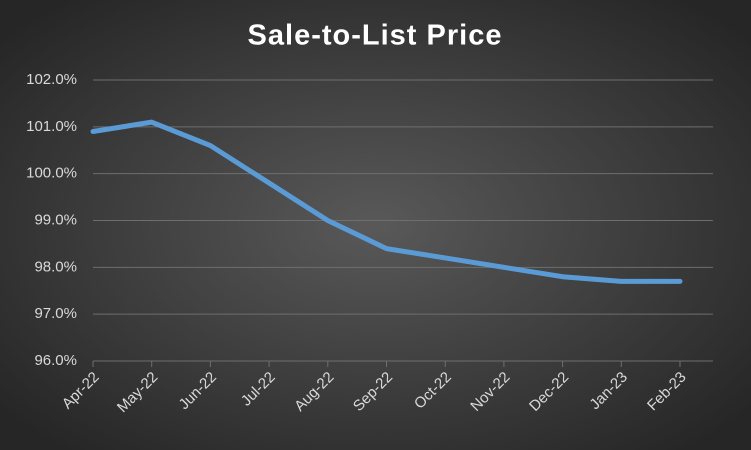 This screenshot has width=751, height=450. What do you see at coordinates (55, 313) in the screenshot?
I see `y-tick-label: 97.0%` at bounding box center [55, 313].